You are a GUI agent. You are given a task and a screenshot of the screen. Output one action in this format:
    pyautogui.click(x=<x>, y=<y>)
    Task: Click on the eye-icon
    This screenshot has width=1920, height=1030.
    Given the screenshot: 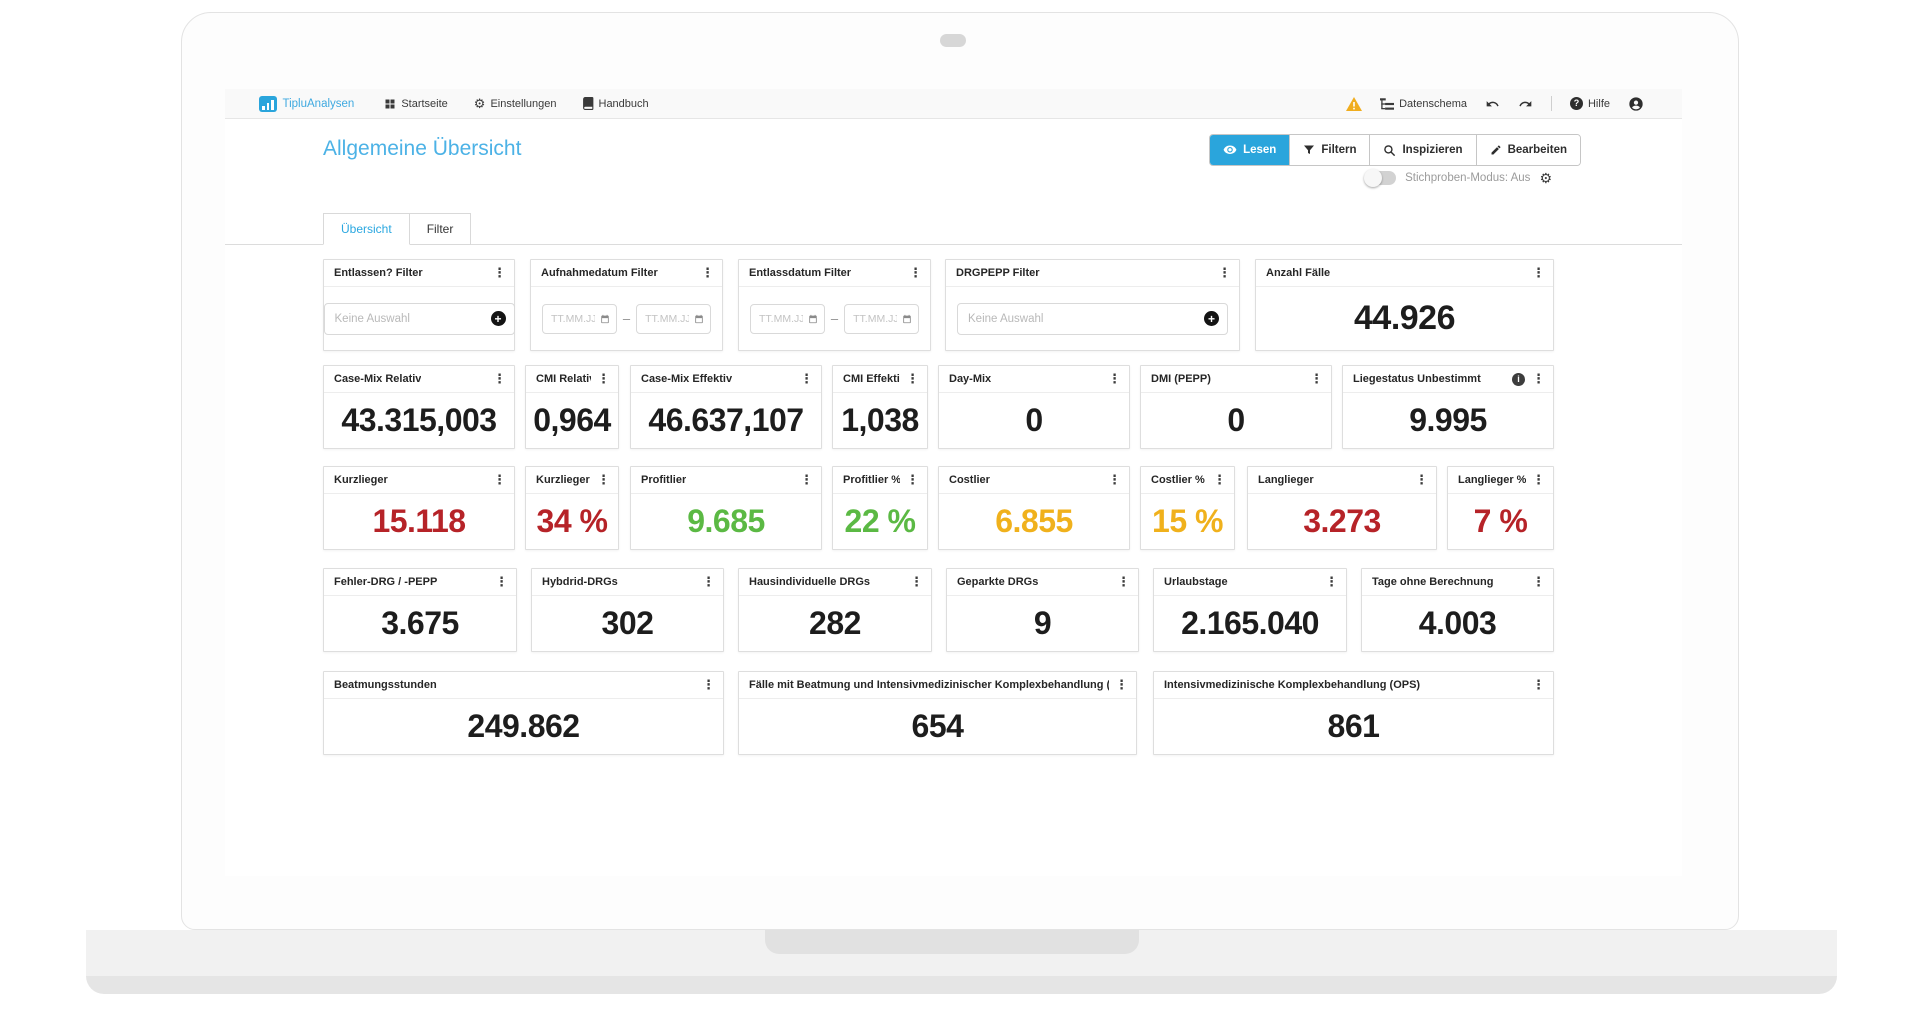 What is the action you would take?
    pyautogui.click(x=1230, y=150)
    